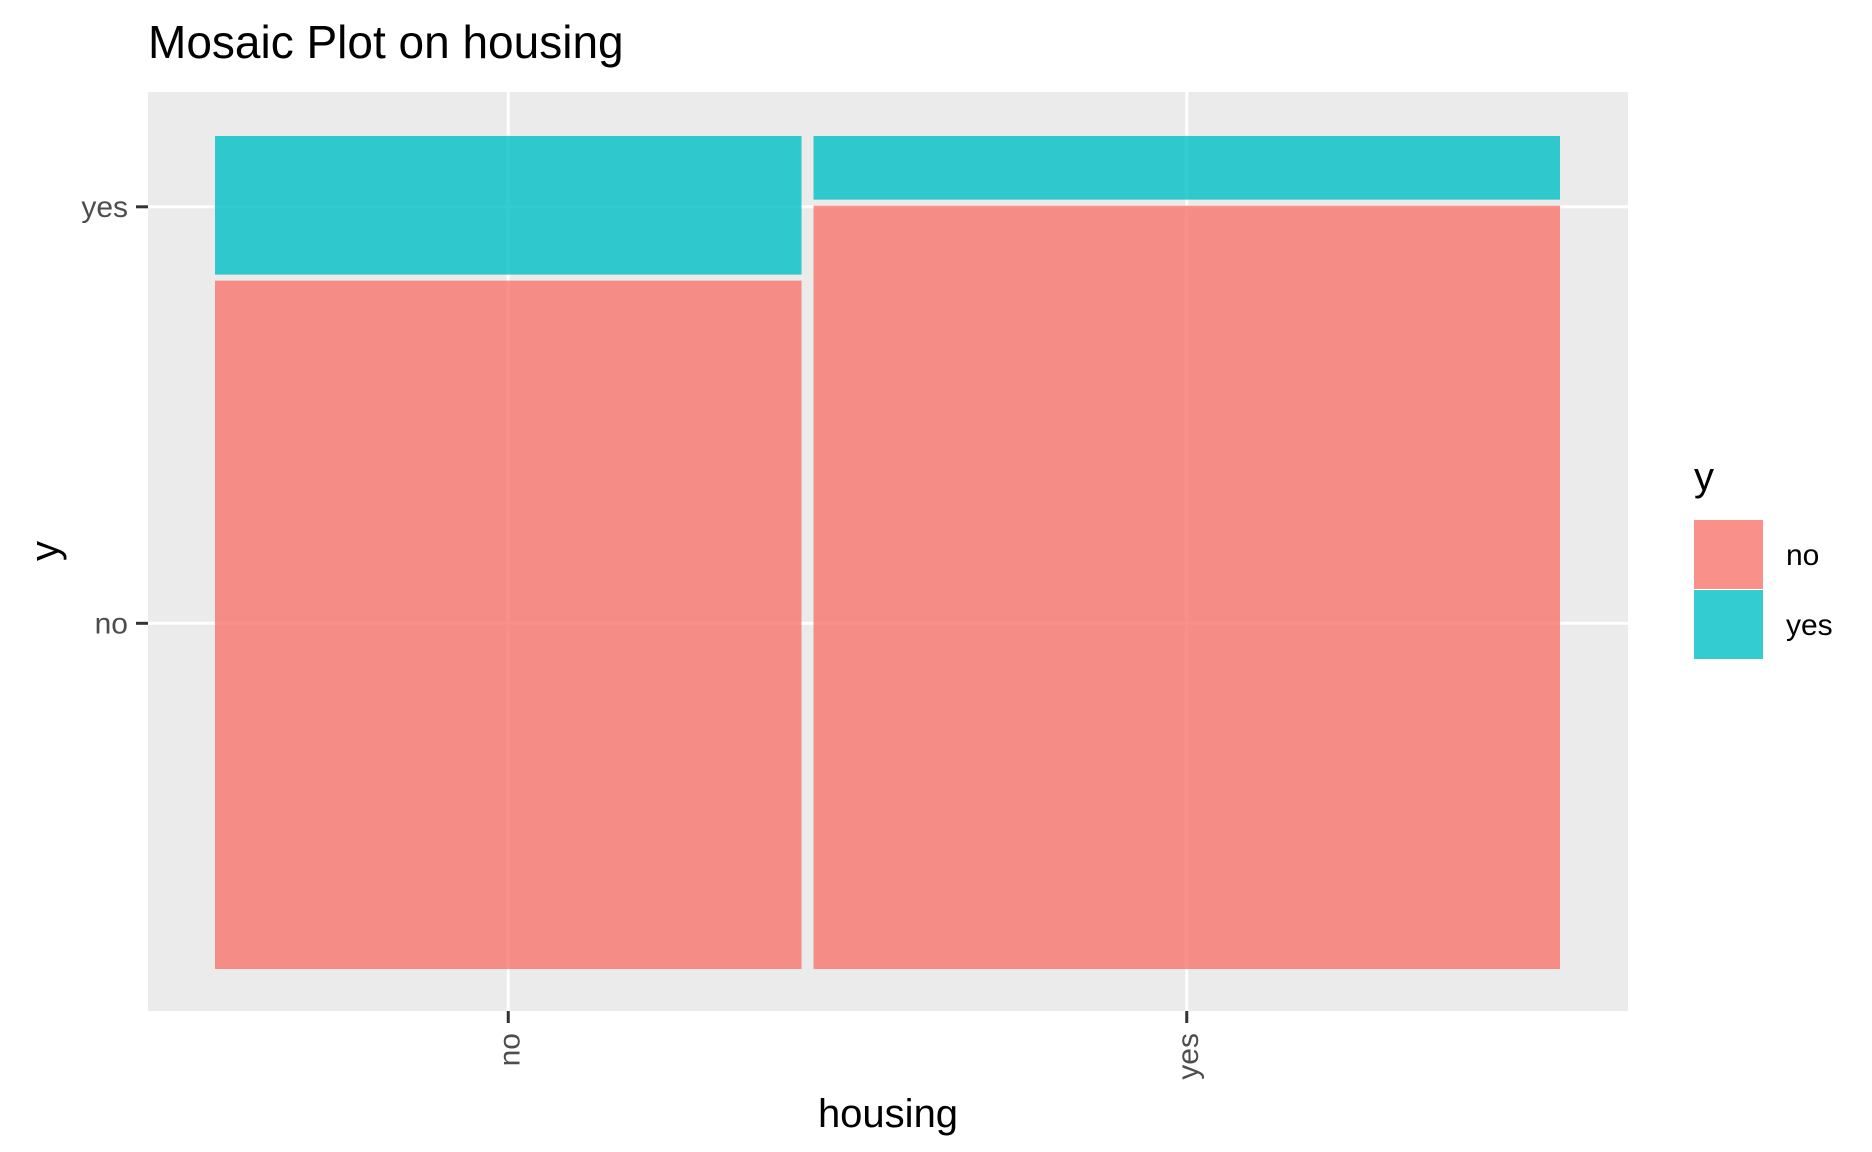 Image resolution: width=1872 pixels, height=1152 pixels. I want to click on x-tick-label-no: no, so click(509, 1049).